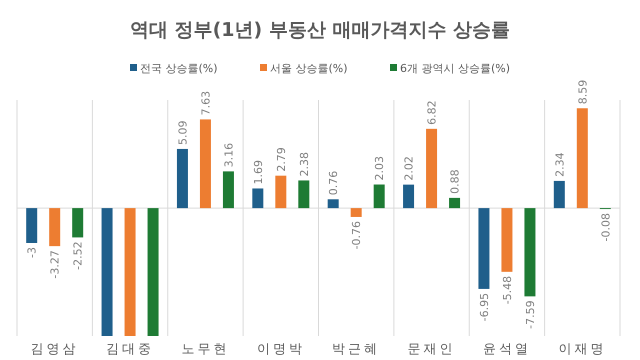 The width and height of the screenshot is (640, 360). What do you see at coordinates (78, 255) in the screenshot?
I see `data-label: -2.52` at bounding box center [78, 255].